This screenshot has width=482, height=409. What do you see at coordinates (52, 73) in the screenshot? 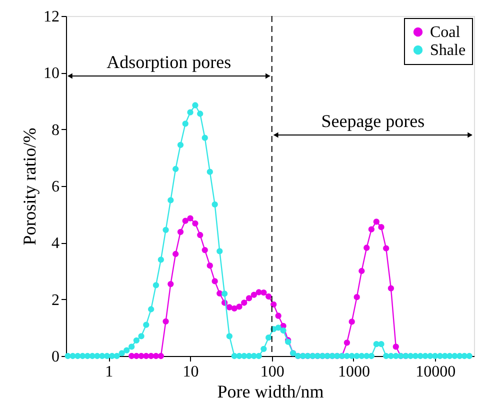
I see `y-tick-label: 10` at bounding box center [52, 73].